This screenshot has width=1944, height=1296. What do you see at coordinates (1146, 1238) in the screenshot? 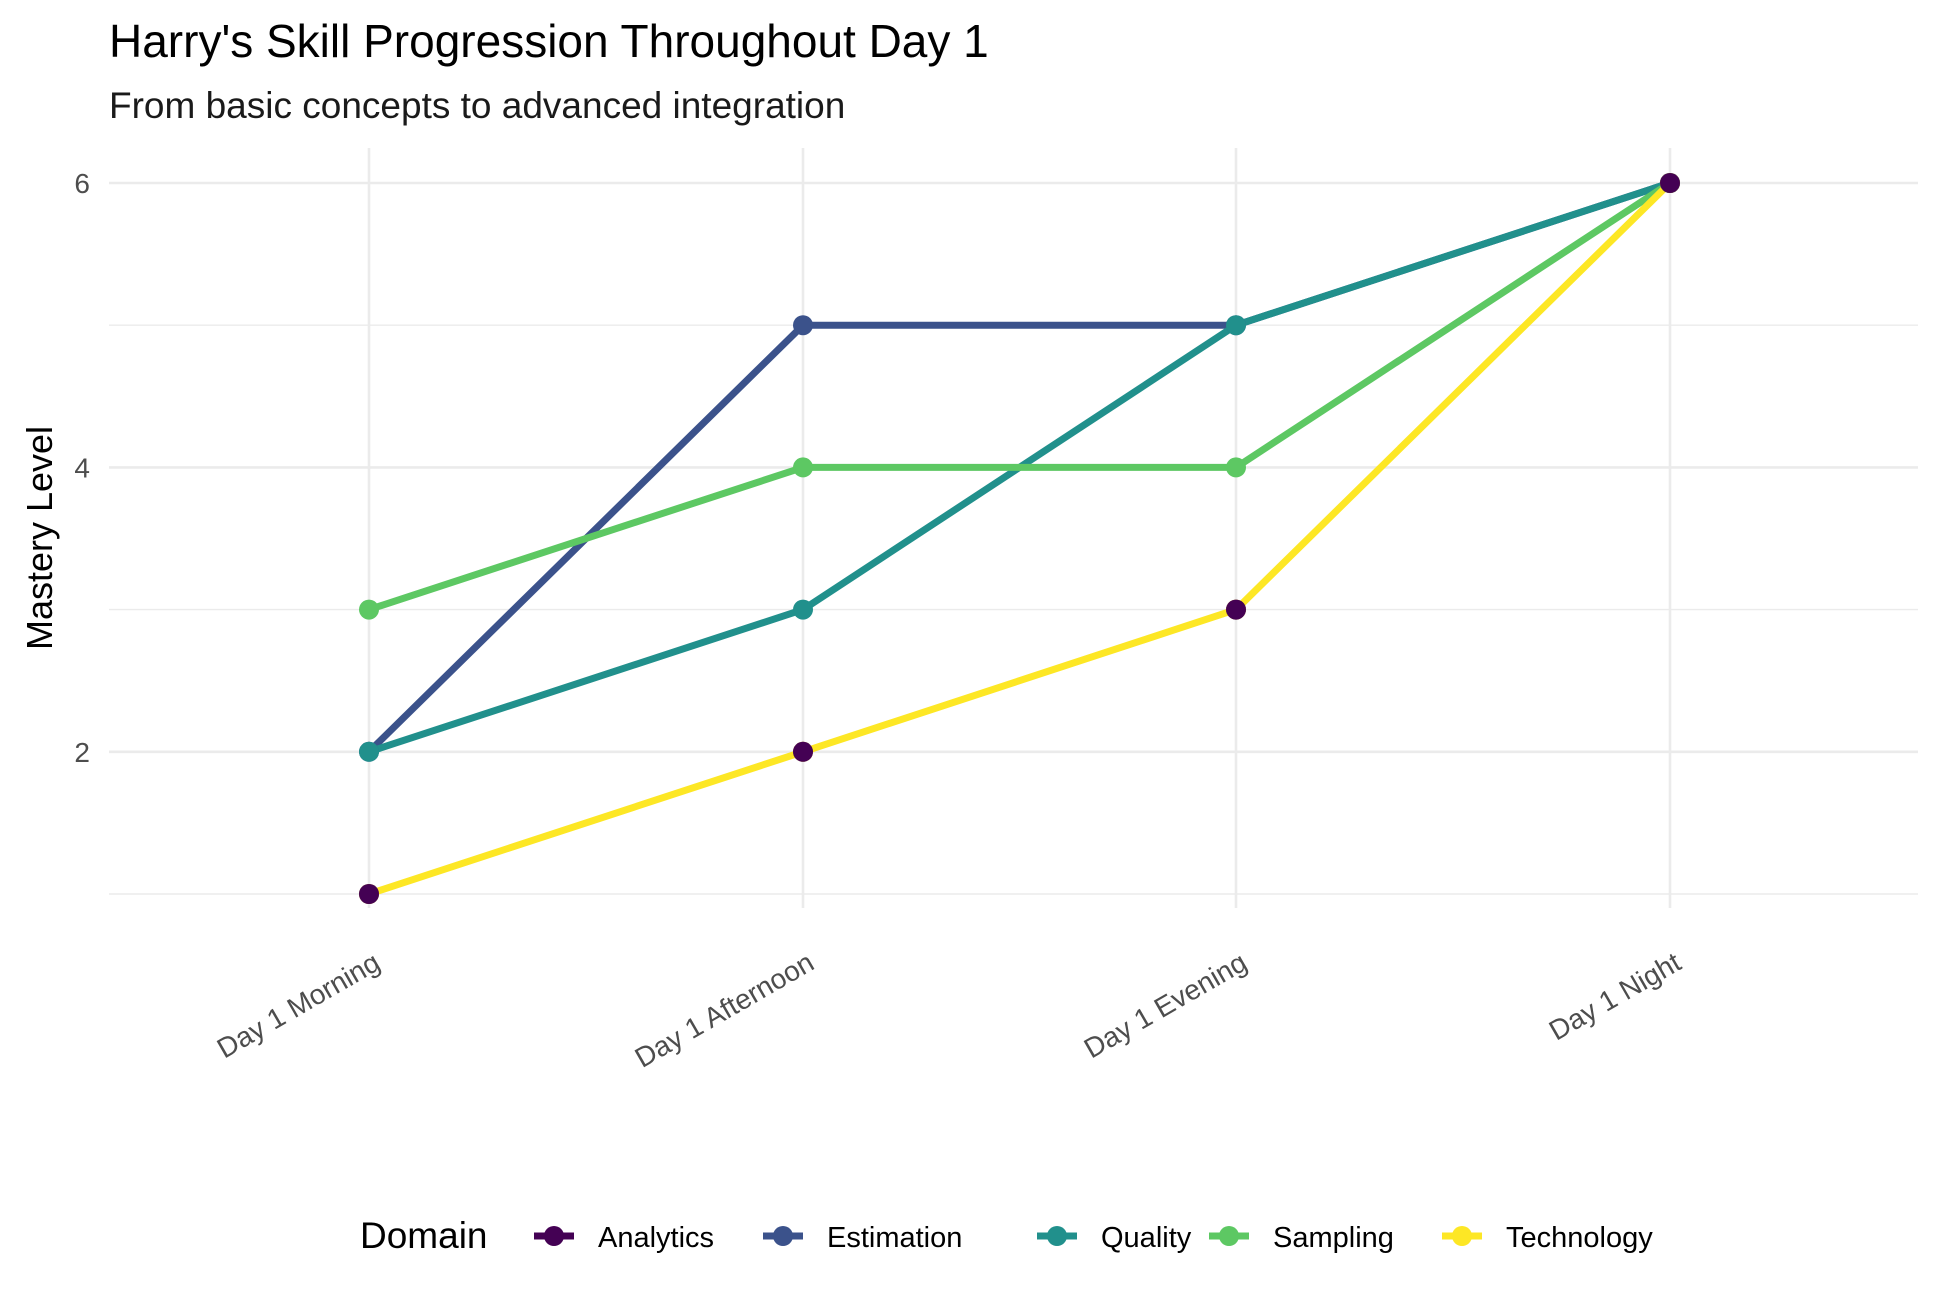
I see `legend-label: Quality` at bounding box center [1146, 1238].